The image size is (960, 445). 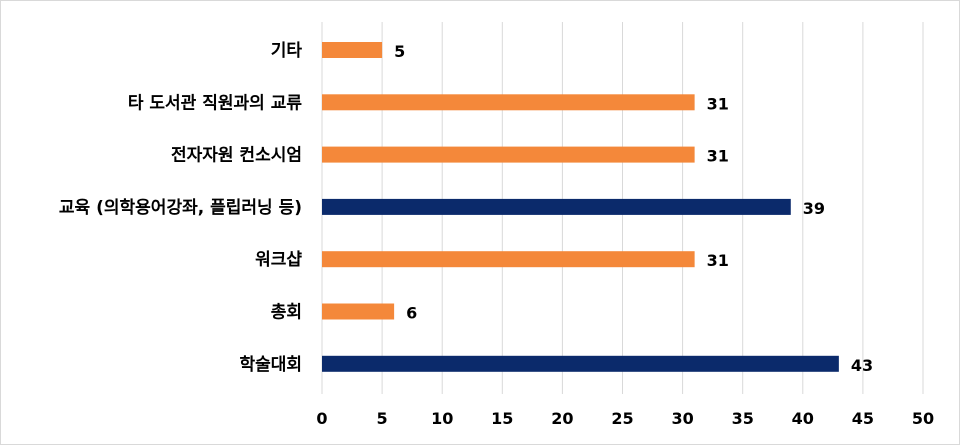 I want to click on data-label: 39, so click(x=814, y=208).